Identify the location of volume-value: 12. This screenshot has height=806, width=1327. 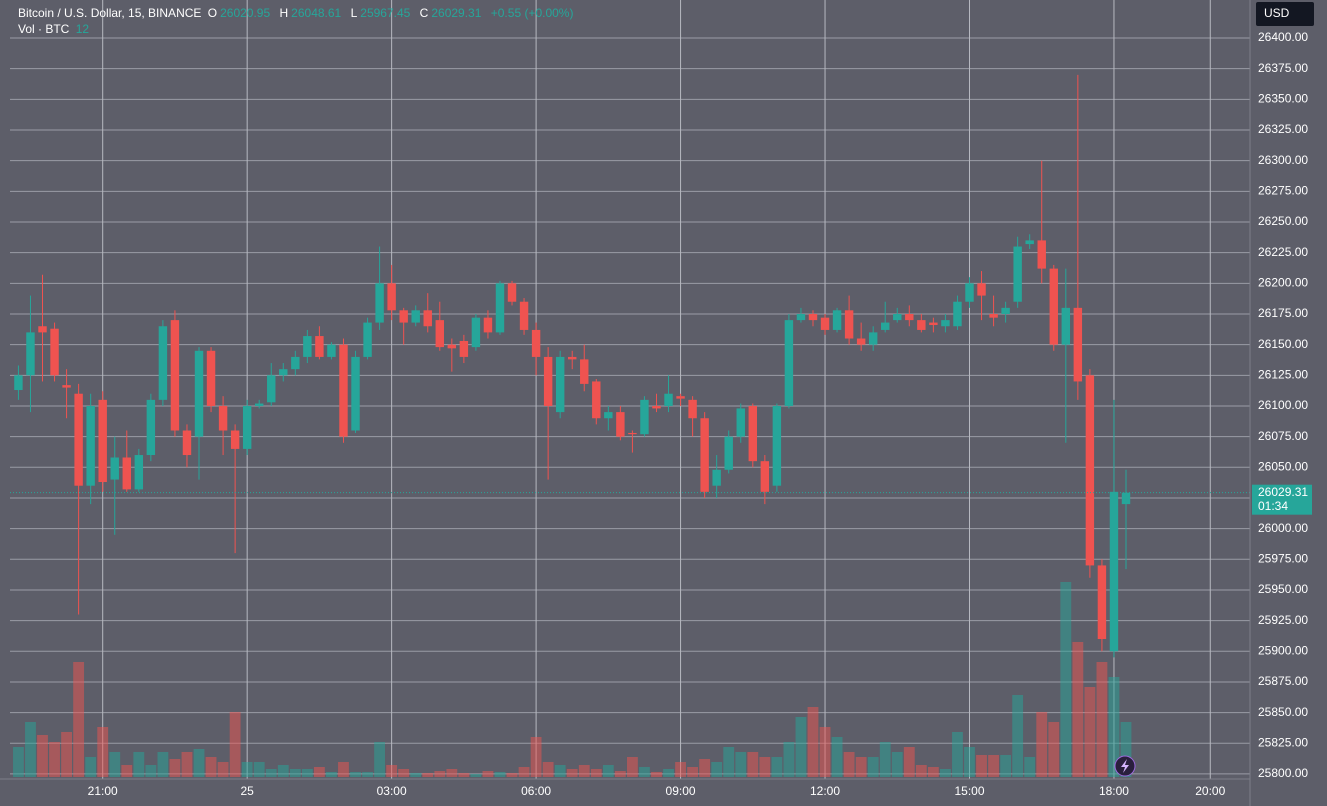
(82, 29).